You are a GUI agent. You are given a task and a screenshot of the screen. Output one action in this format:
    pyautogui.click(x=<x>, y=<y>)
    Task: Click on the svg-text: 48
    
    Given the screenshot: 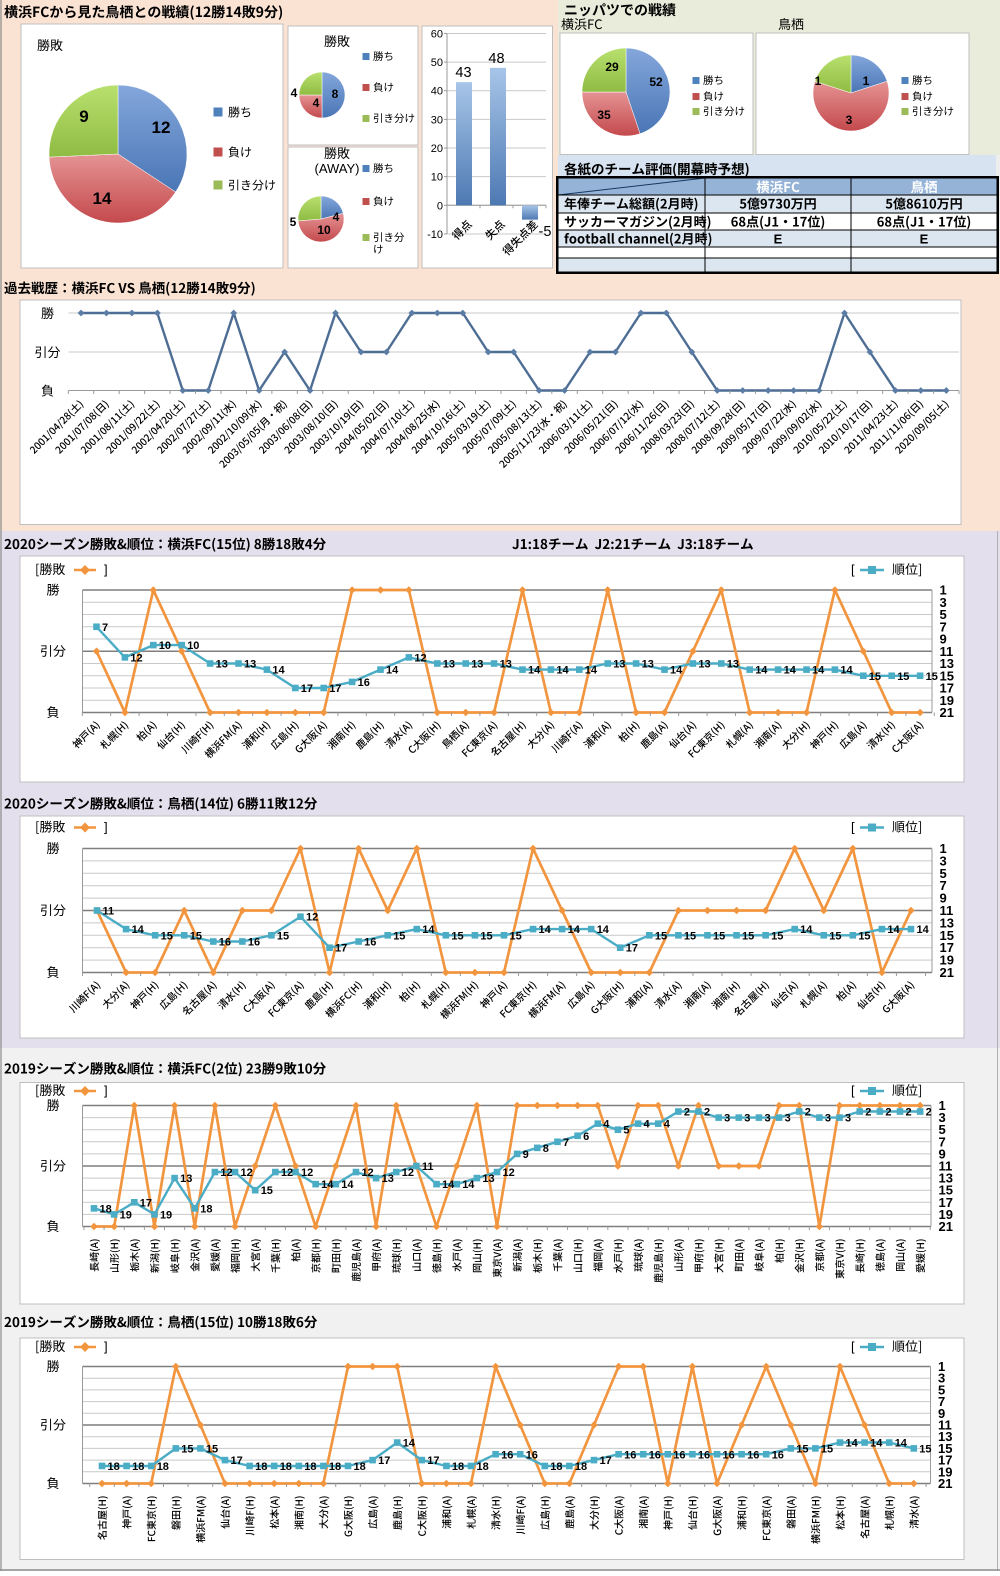 What is the action you would take?
    pyautogui.click(x=496, y=59)
    